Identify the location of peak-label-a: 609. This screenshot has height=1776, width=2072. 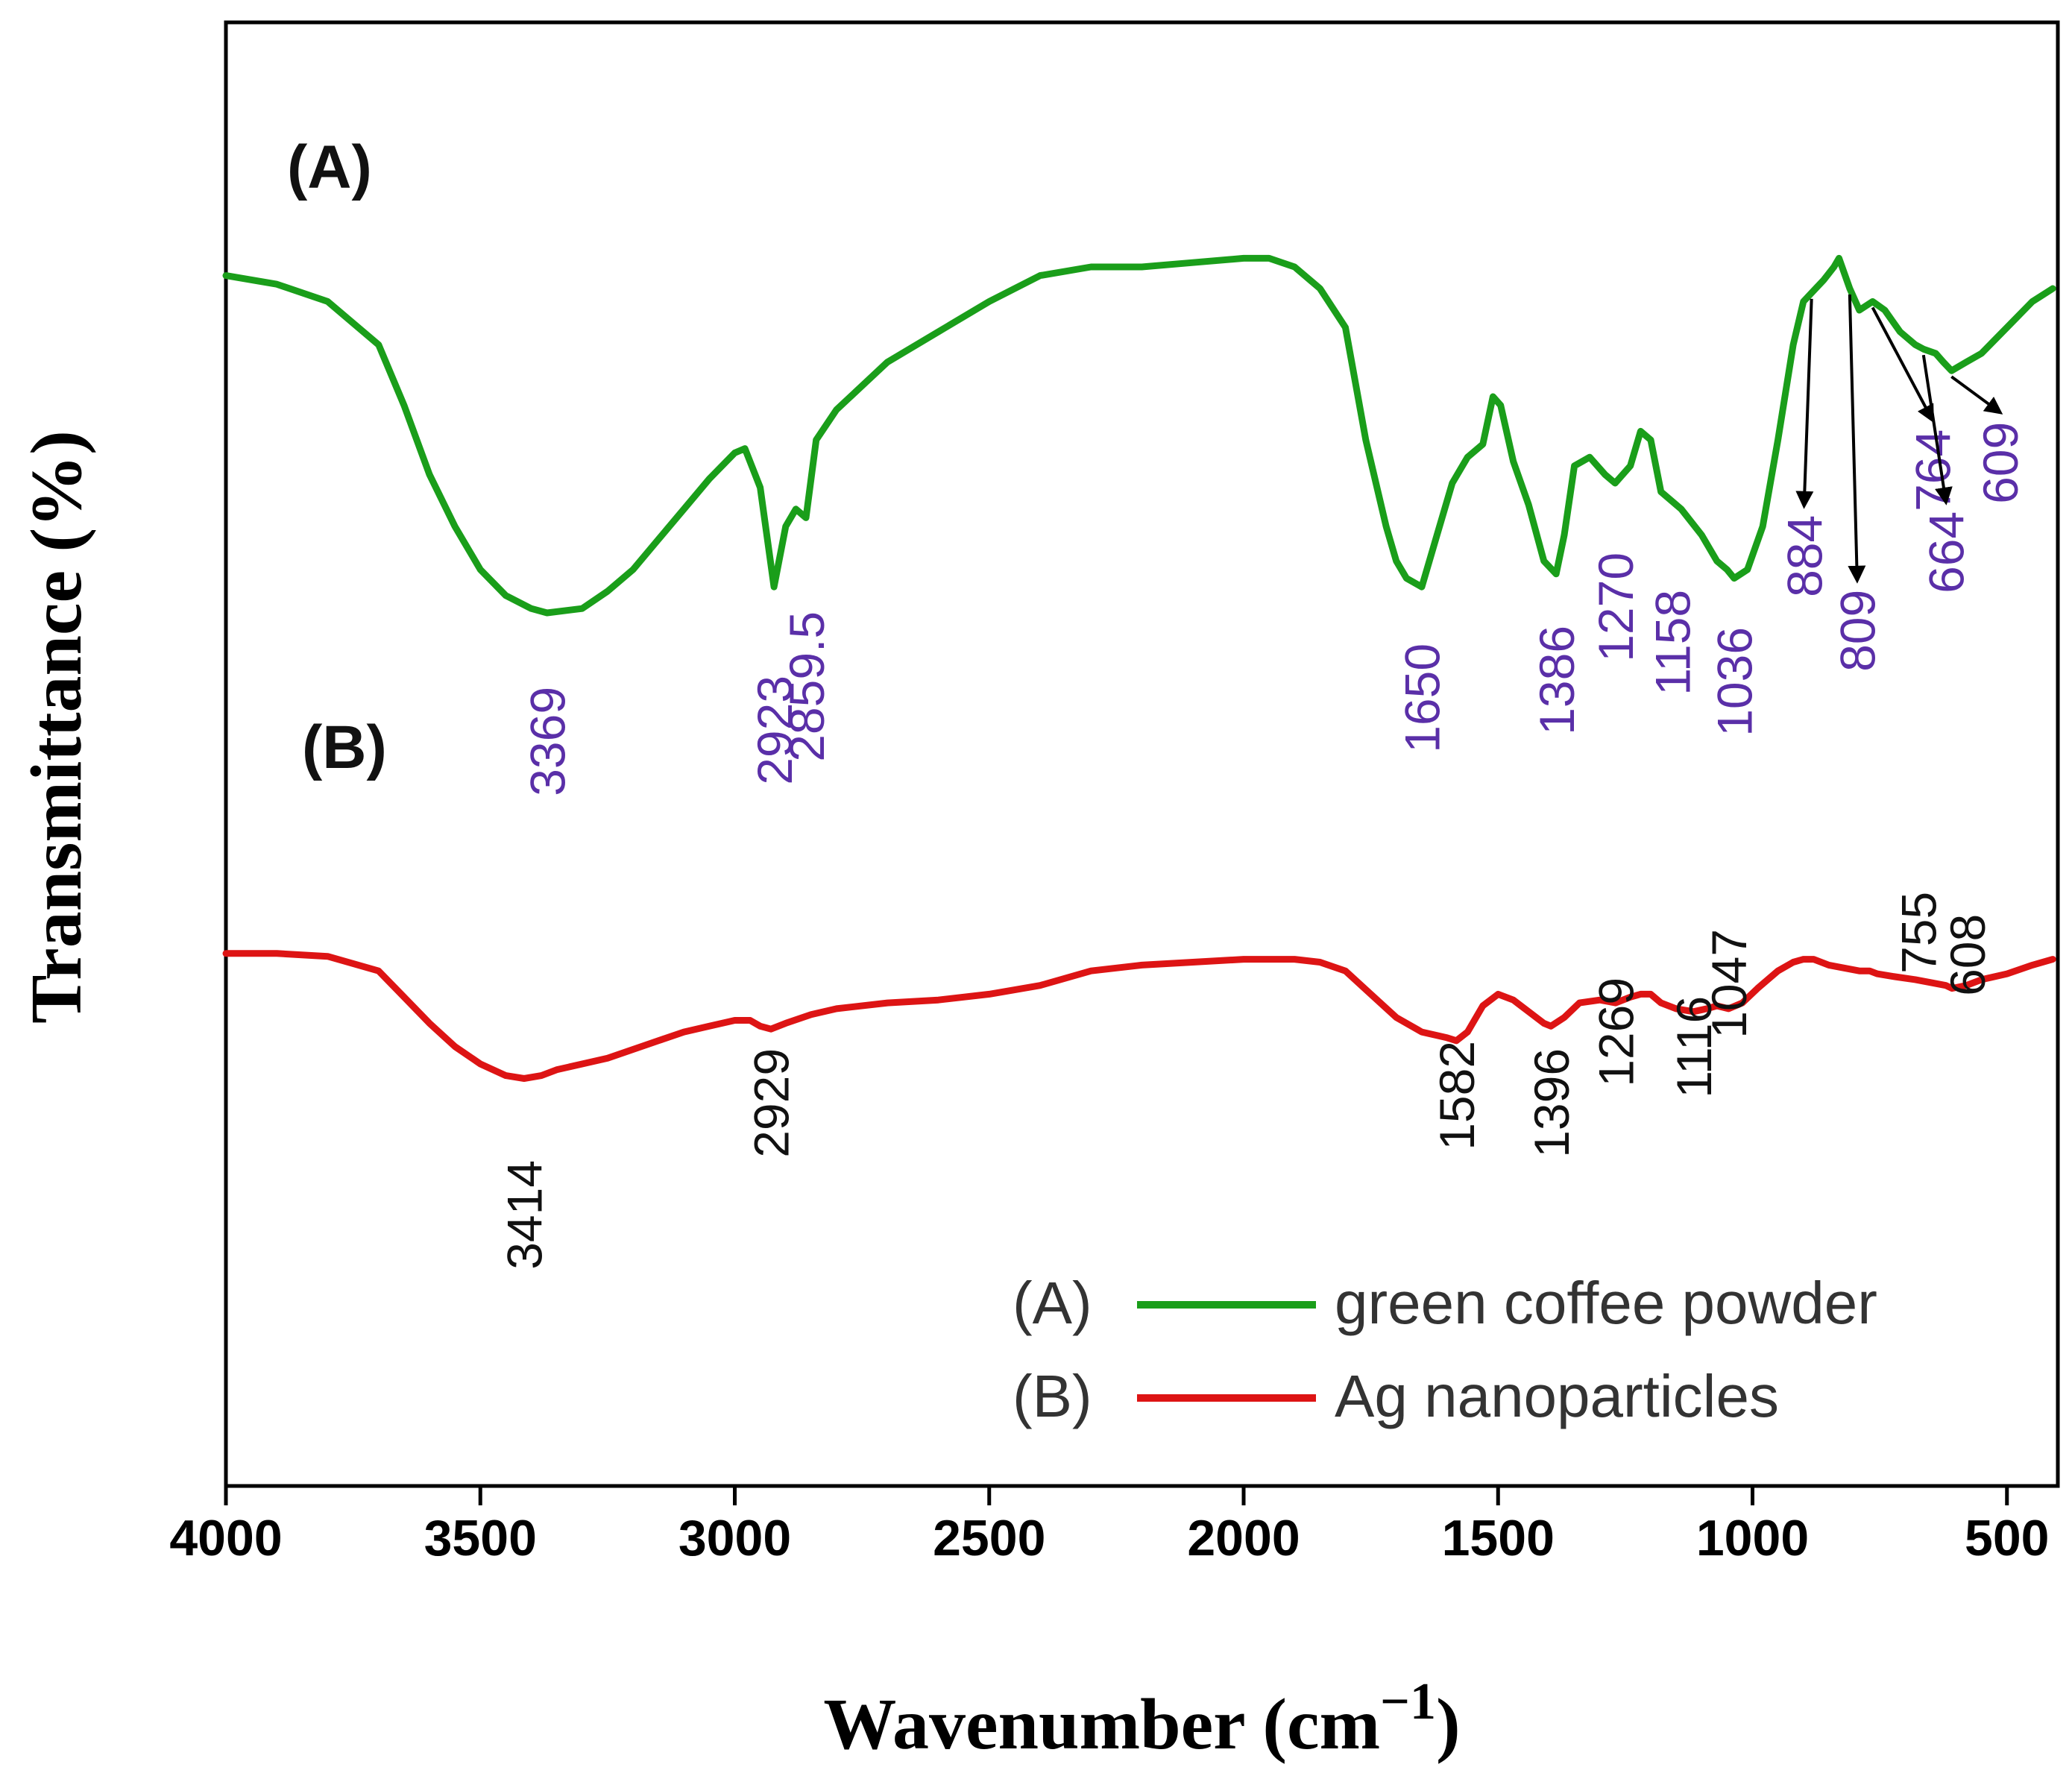
(2000, 463).